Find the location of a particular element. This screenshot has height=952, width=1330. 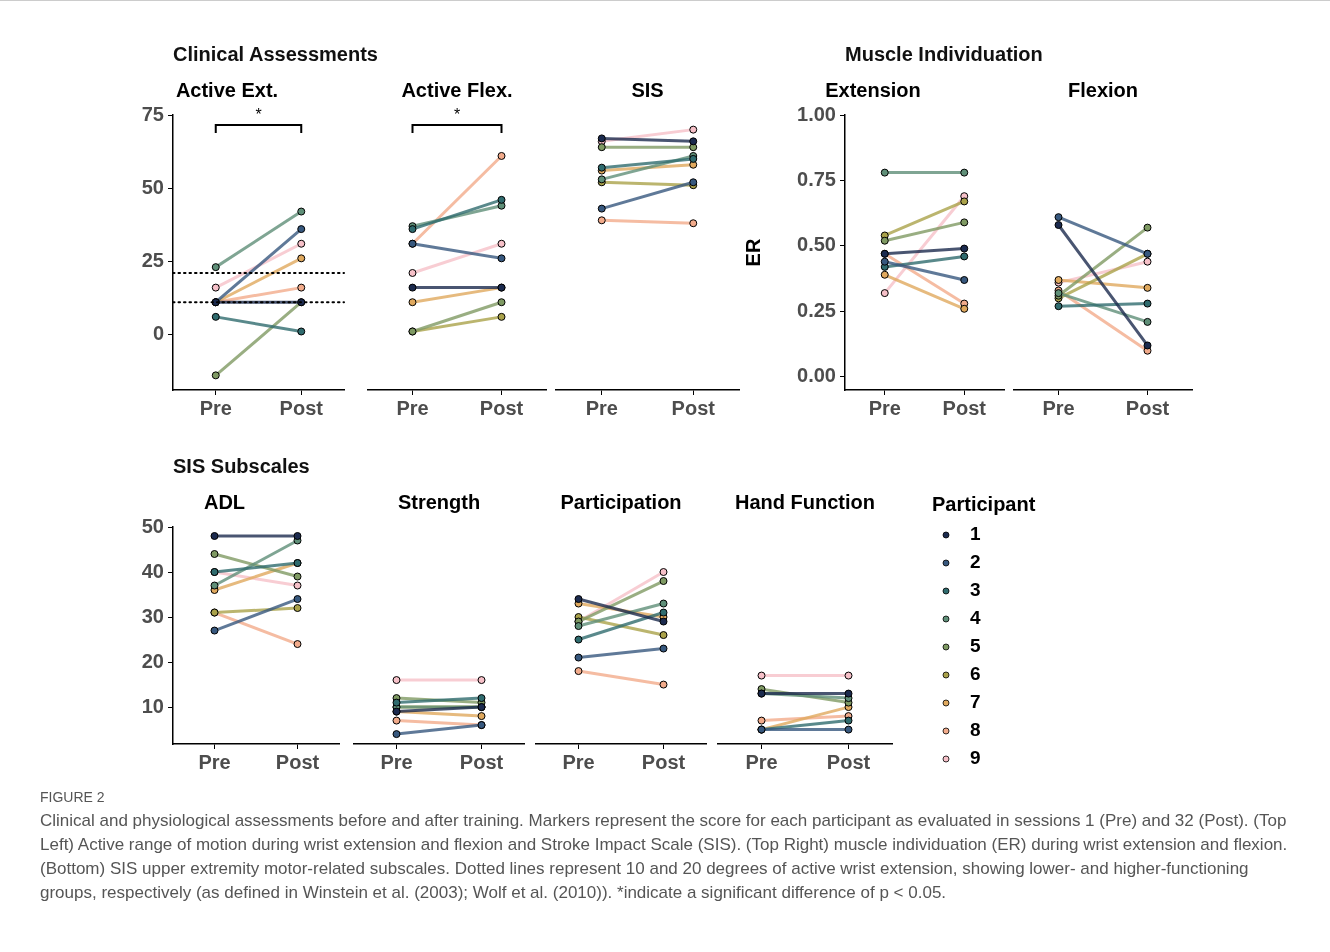

text: Muscle Individuation is located at coordinates (944, 54).